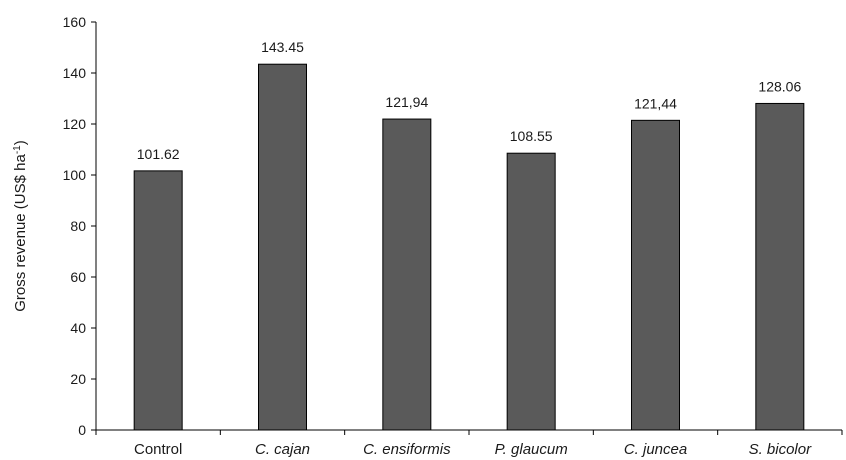  I want to click on y-tick-label: 60, so click(78, 277).